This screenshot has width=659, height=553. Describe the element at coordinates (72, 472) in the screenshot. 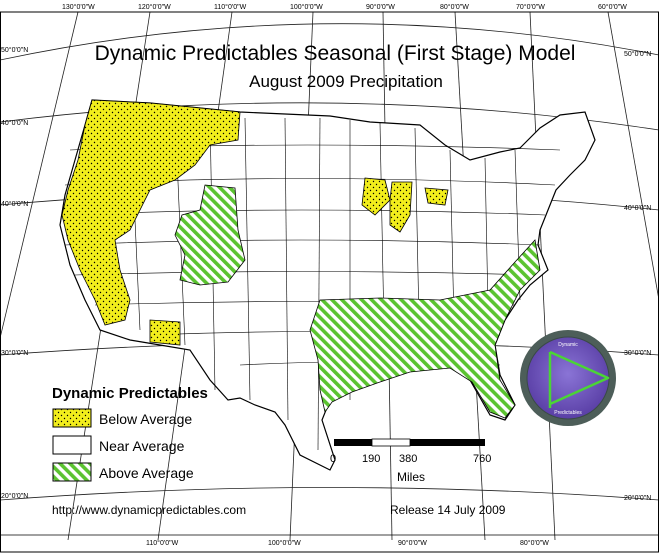

I see `legend-swatch-above` at that location.